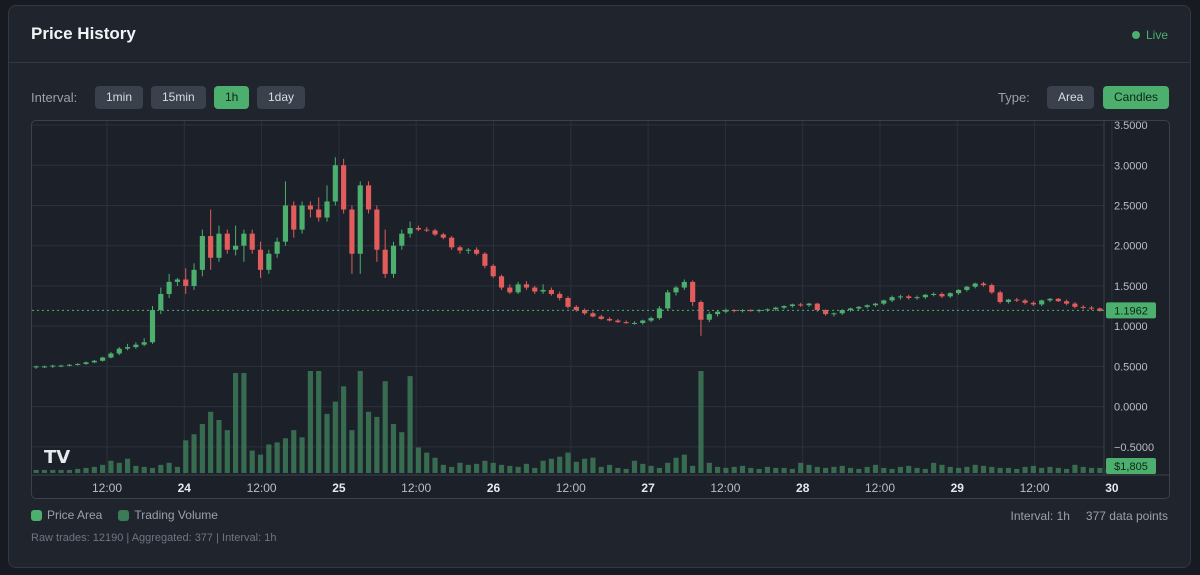 The image size is (1200, 575). I want to click on legend-trading-volume: Trading Volume, so click(168, 515).